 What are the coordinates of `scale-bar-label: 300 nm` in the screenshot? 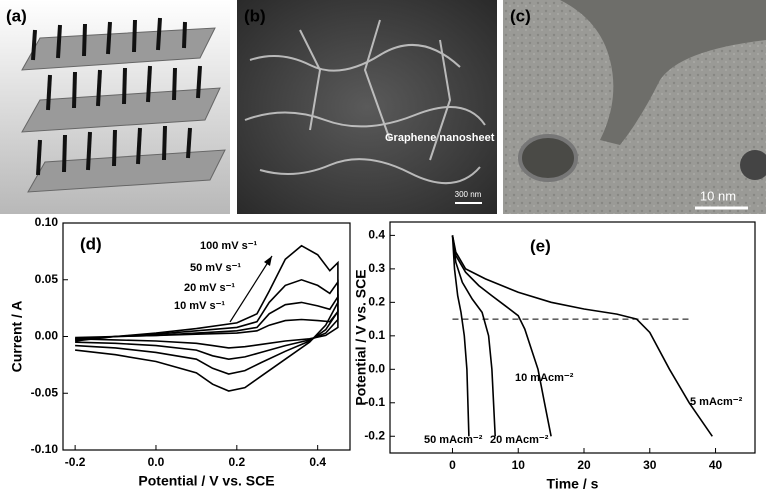 It's located at (468, 194).